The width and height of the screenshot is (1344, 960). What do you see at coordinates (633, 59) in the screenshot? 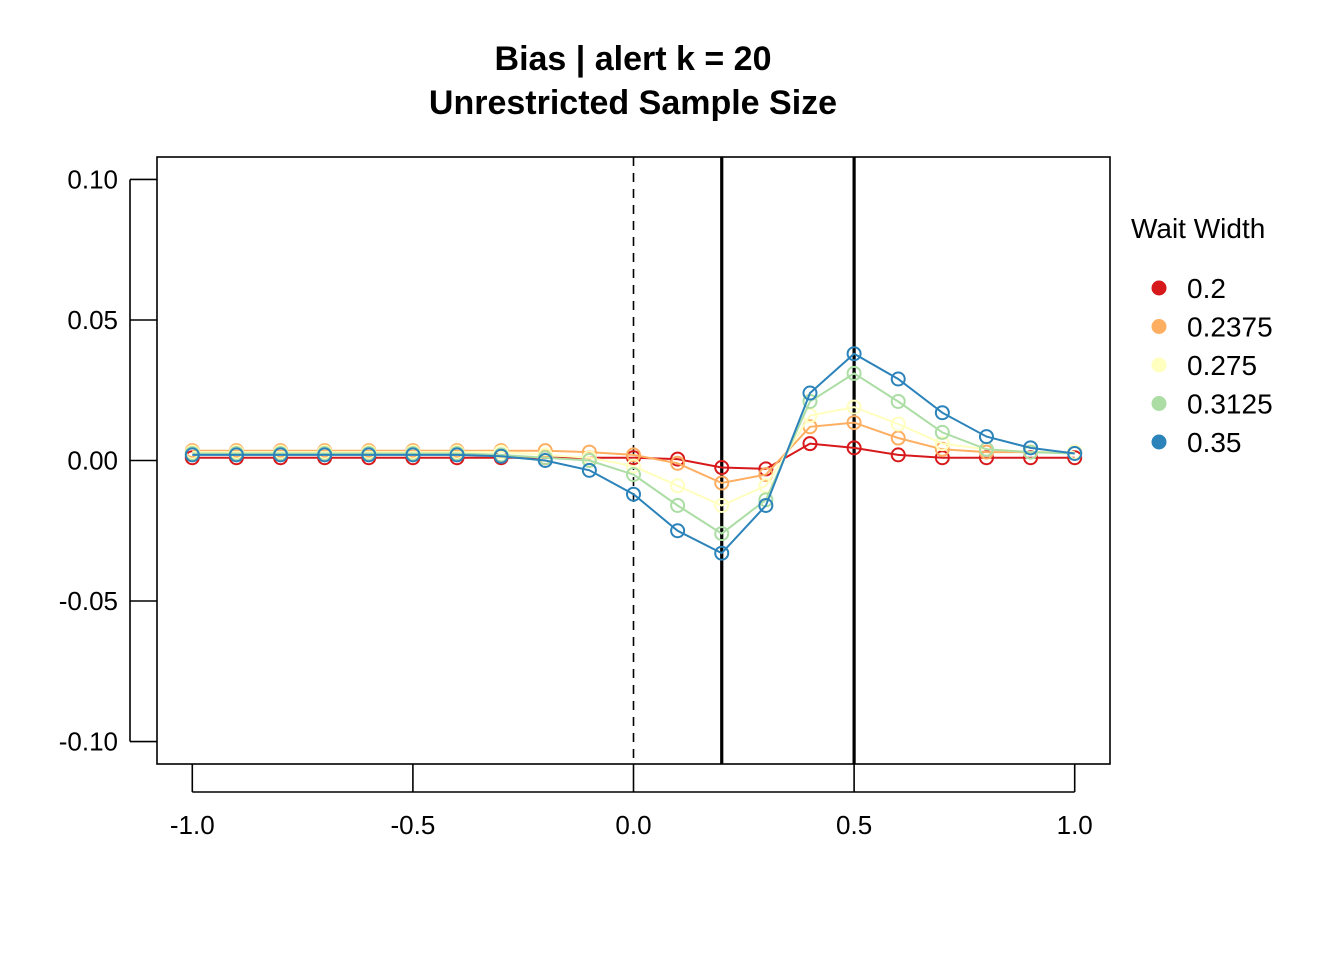
I see `chart-title: Bias | alert k = 20` at bounding box center [633, 59].